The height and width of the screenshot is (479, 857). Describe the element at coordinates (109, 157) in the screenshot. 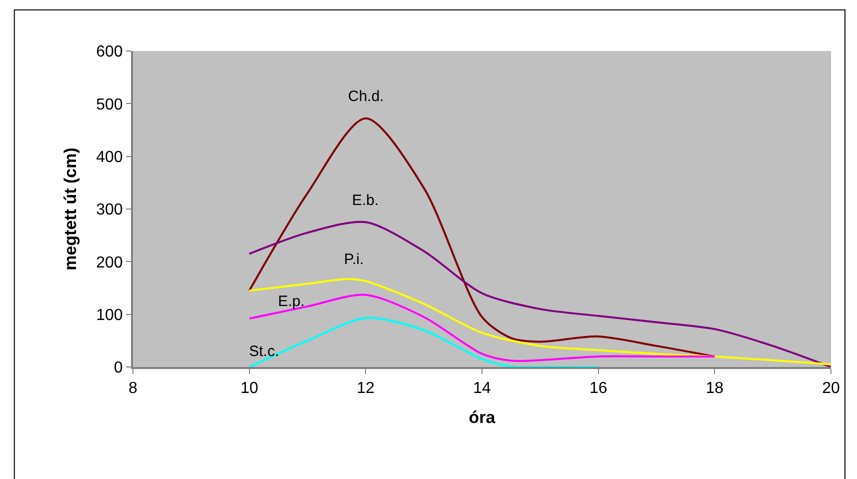

I see `y-tick-label: 400` at that location.